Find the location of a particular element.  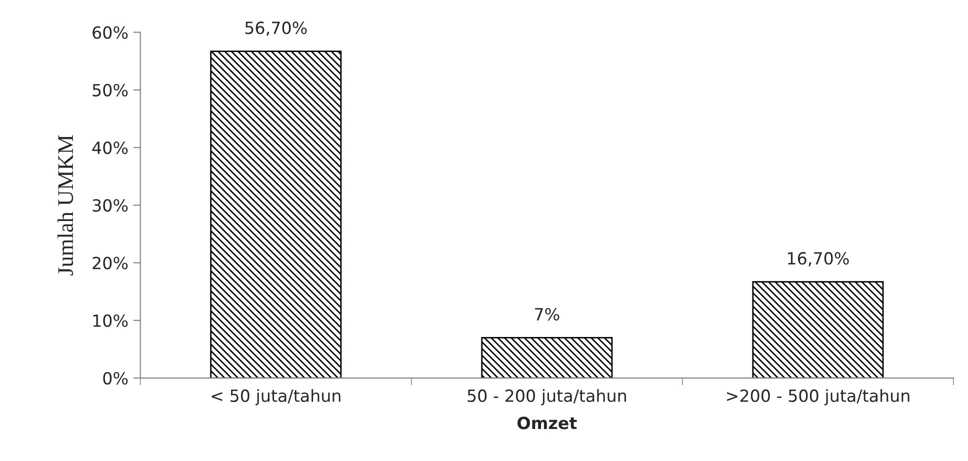

y-tick-label: 40% is located at coordinates (110, 147).